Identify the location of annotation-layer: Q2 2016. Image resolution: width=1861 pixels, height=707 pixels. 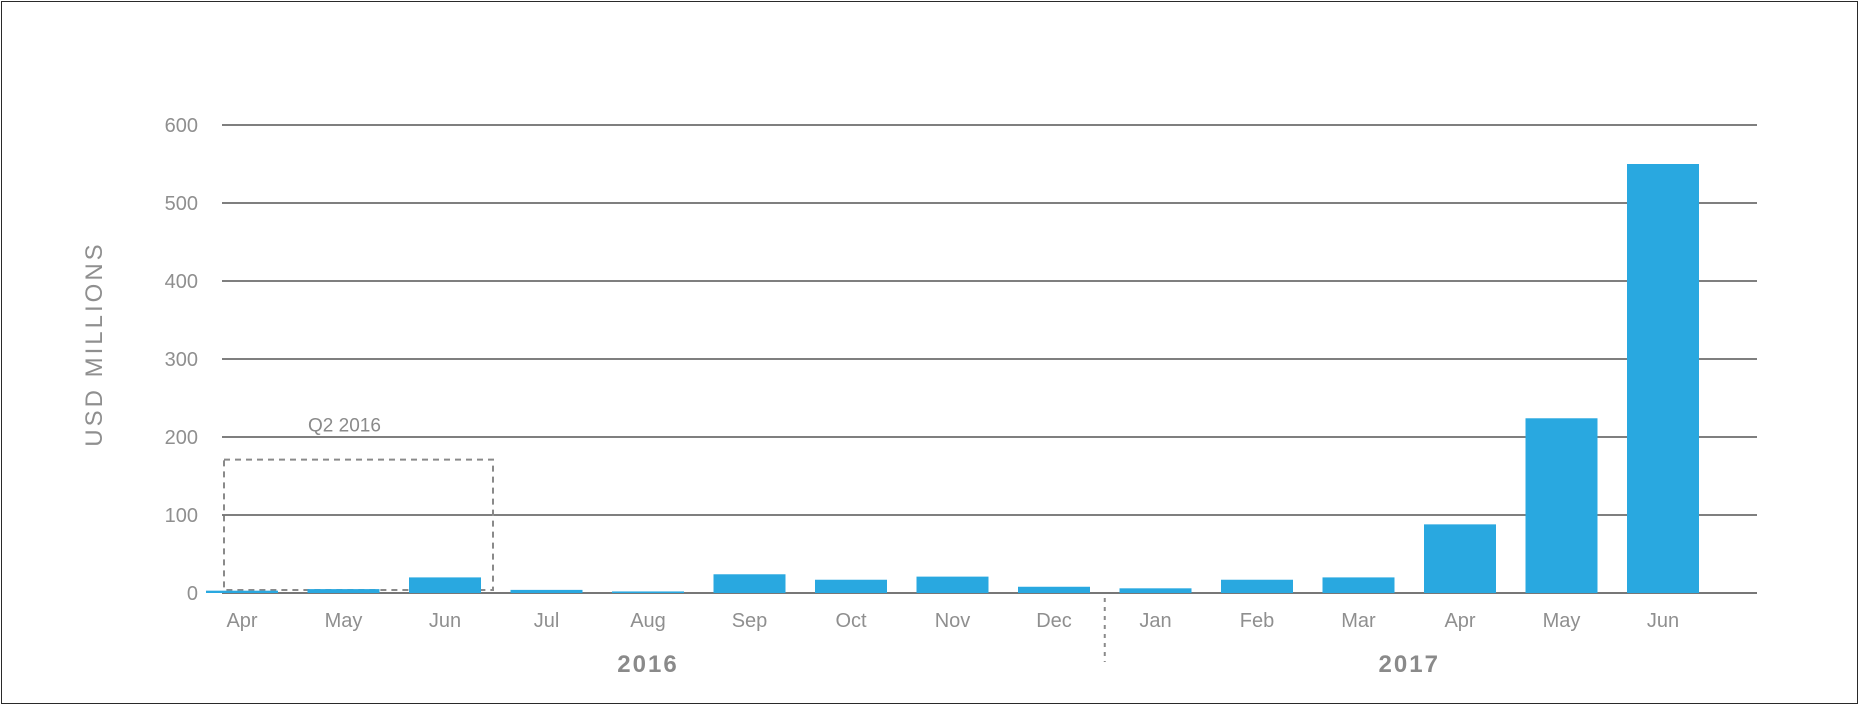
(358, 503).